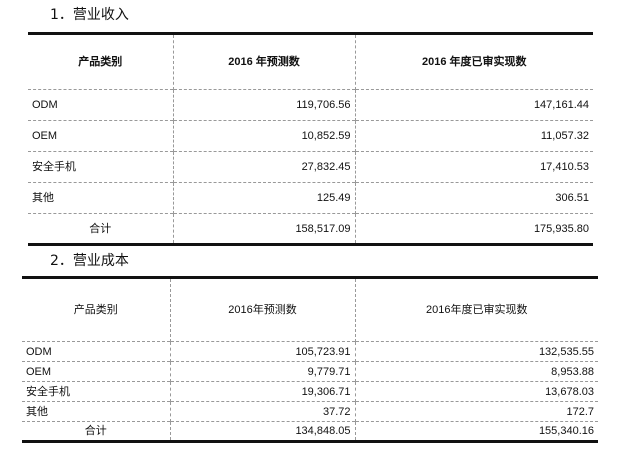 The height and width of the screenshot is (450, 619). I want to click on total-row: 合计 134,848.05 155,340.16, so click(310, 431).